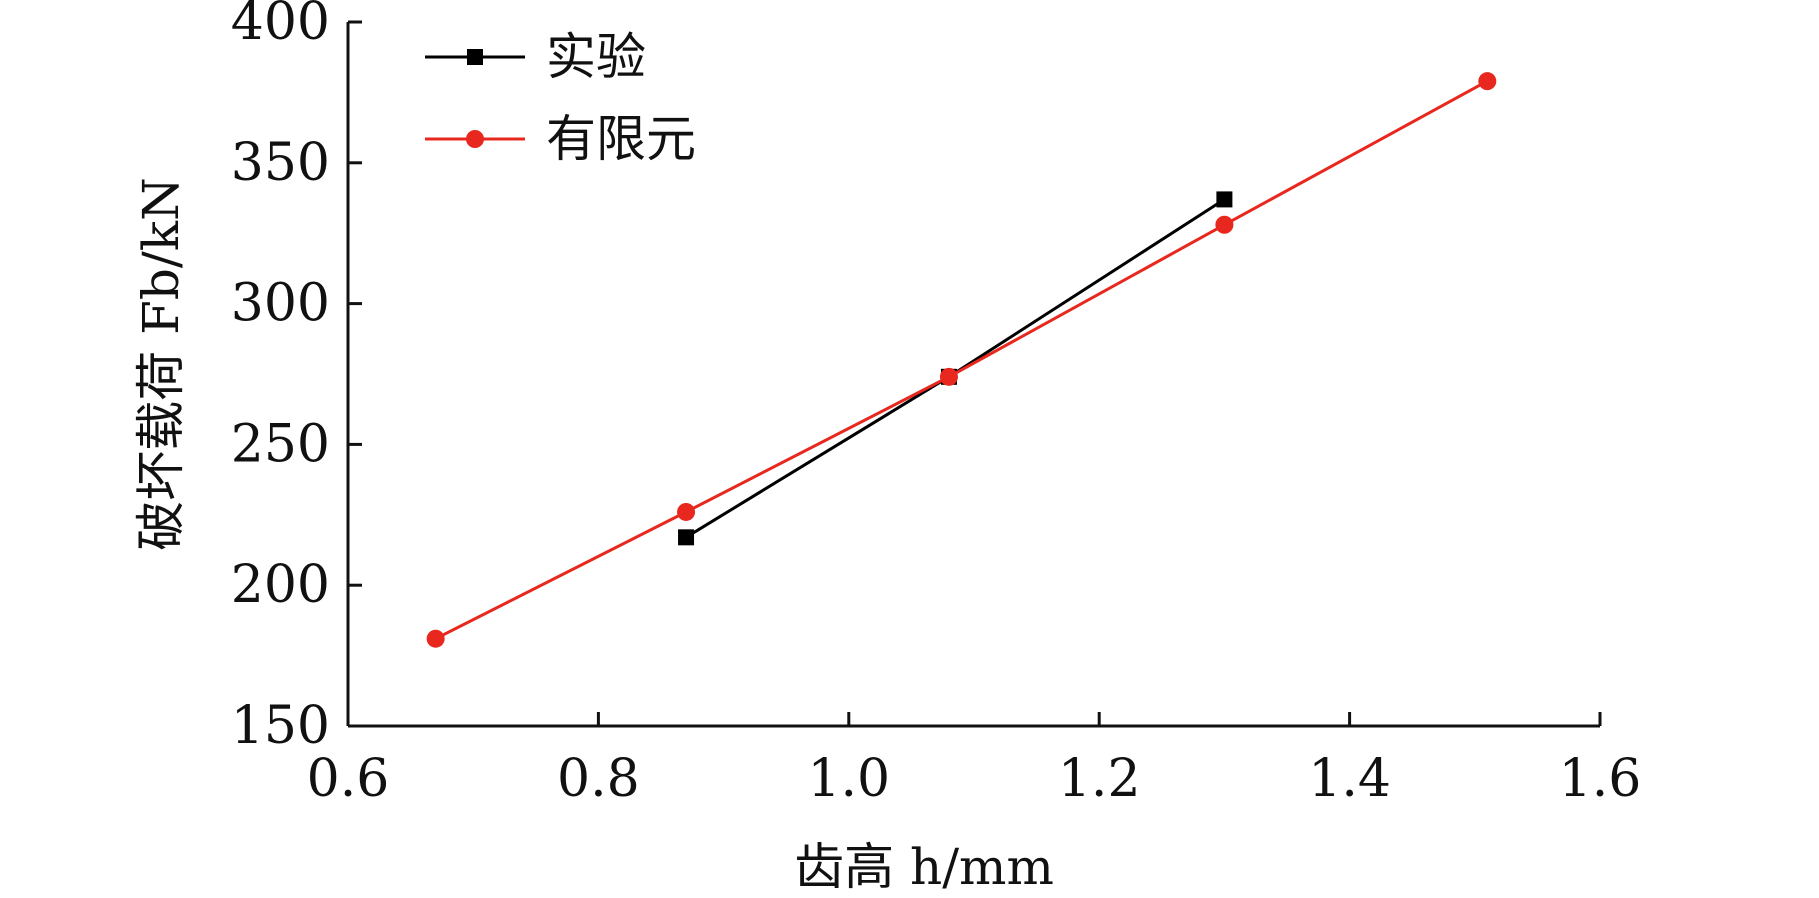  I want to click on legend-item-1: 实验, so click(535, 57).